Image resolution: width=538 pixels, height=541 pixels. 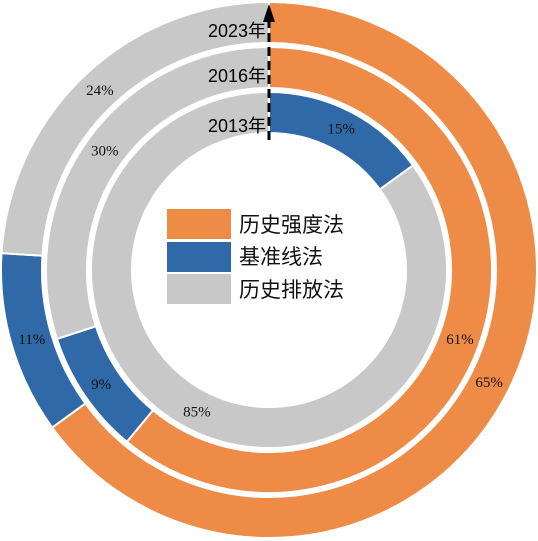 What do you see at coordinates (269, 13) in the screenshot?
I see `arrow-head` at bounding box center [269, 13].